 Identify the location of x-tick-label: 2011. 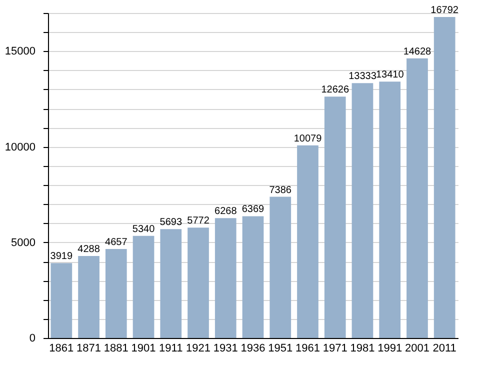
(444, 348).